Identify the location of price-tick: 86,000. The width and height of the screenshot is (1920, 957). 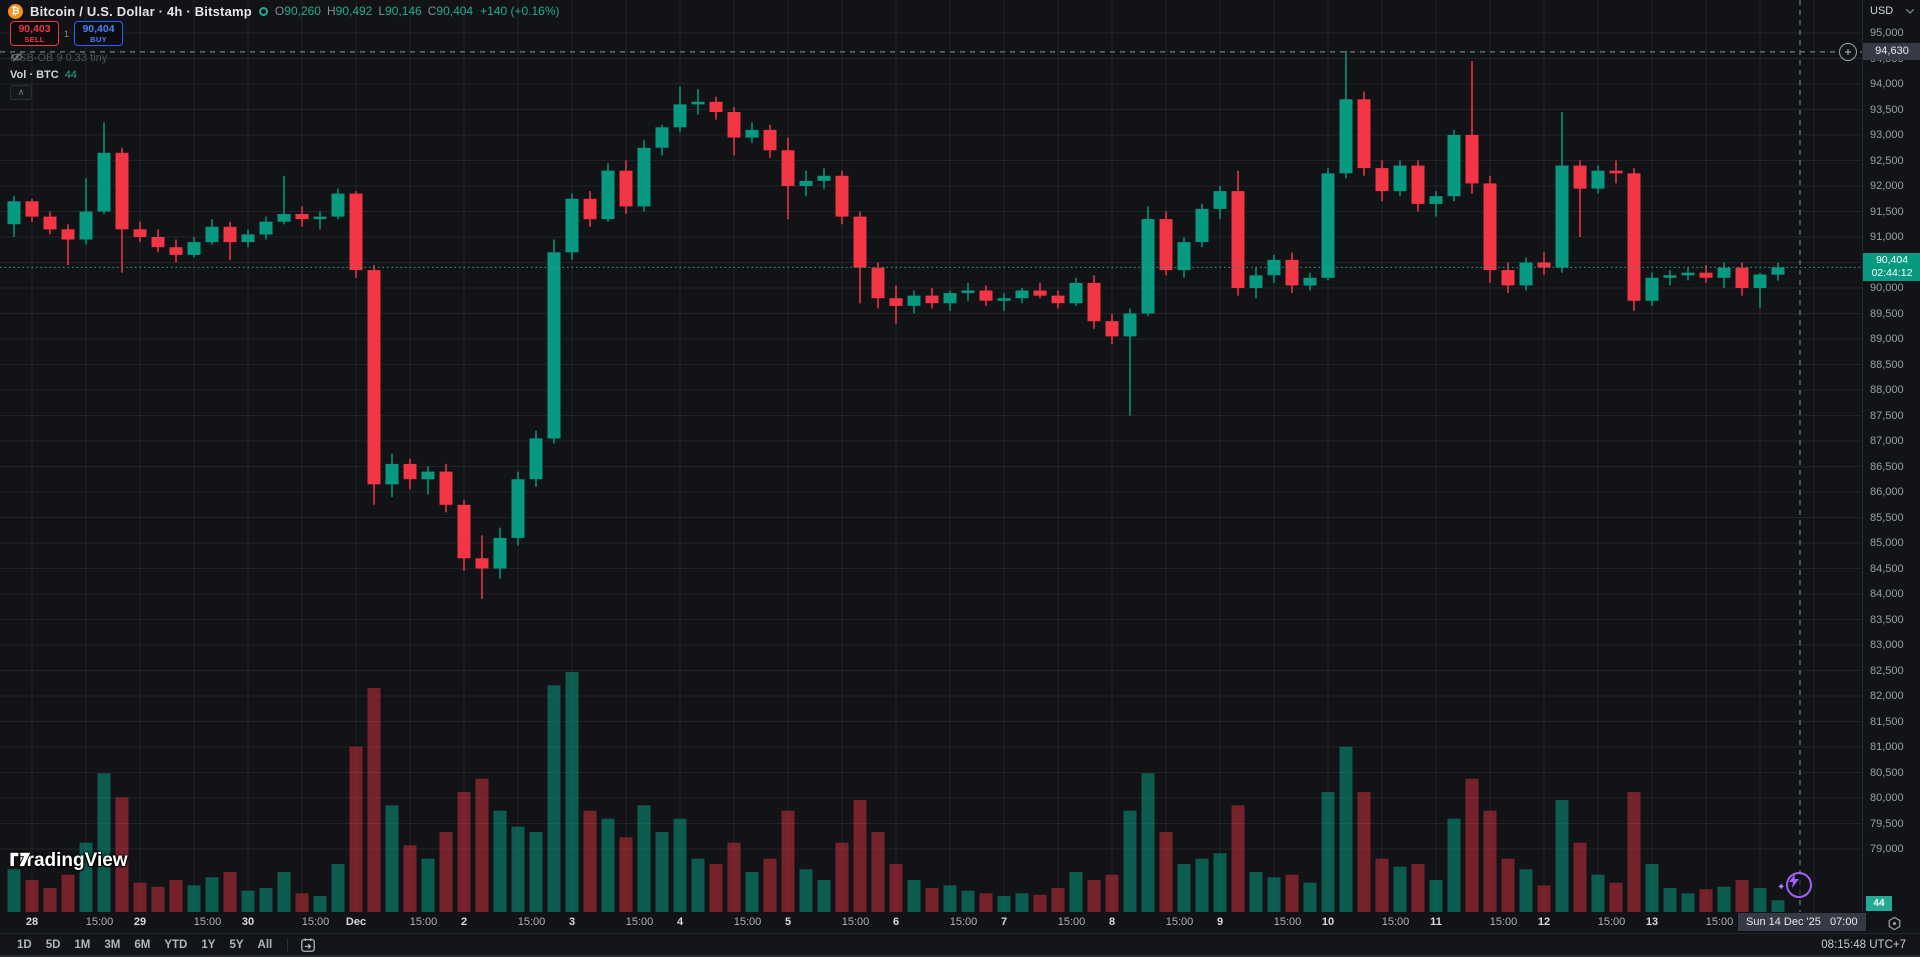
(1887, 492).